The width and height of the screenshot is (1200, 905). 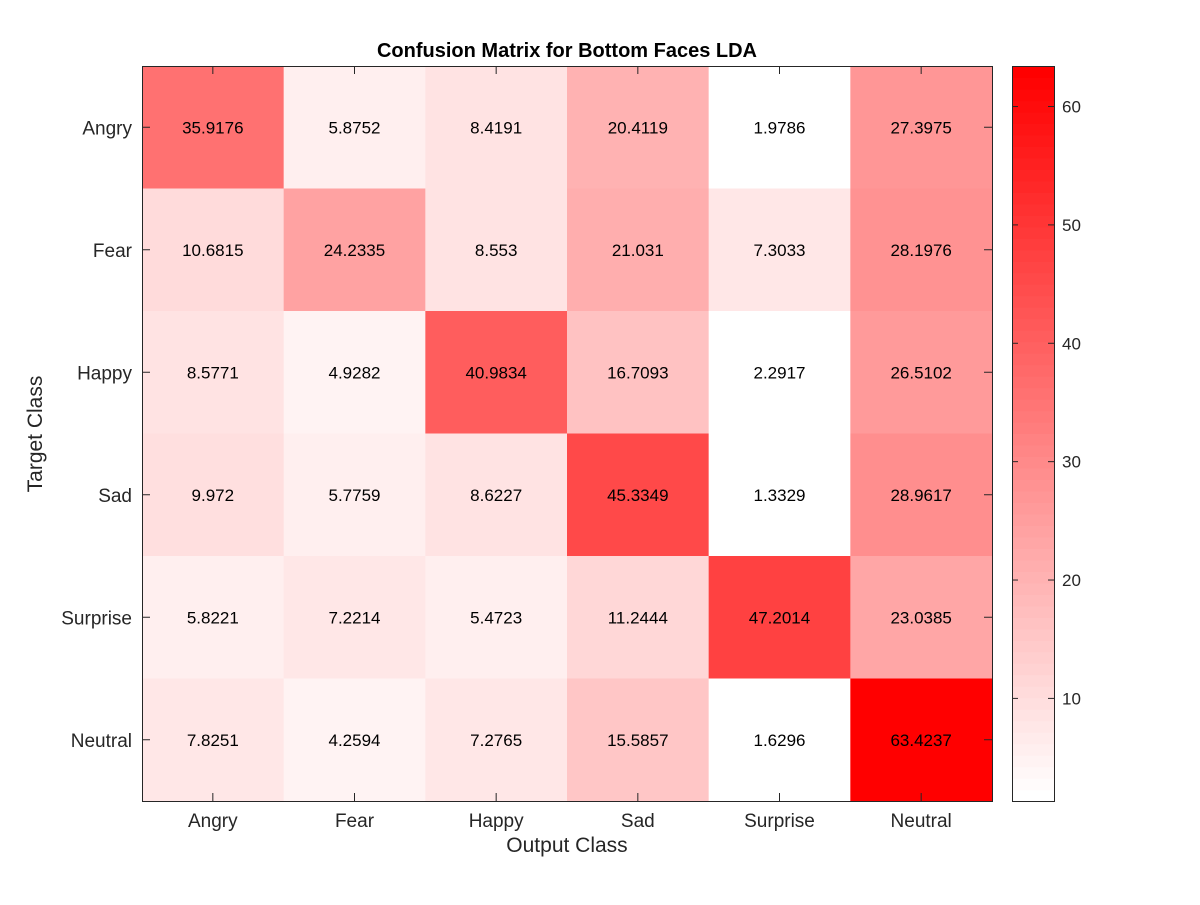 I want to click on x-tick-label: Neutral, so click(x=921, y=821).